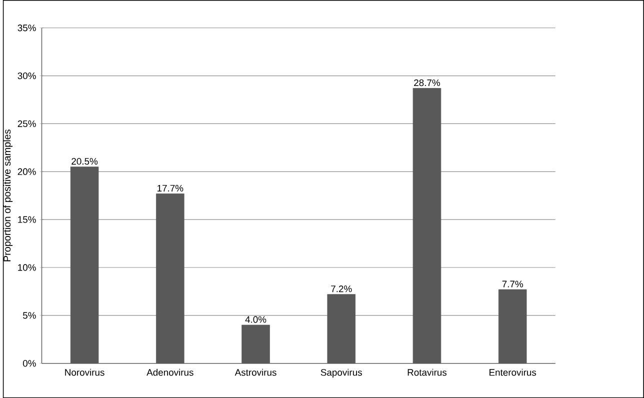 The width and height of the screenshot is (644, 398). I want to click on y-tick-label: 5%, so click(29, 315).